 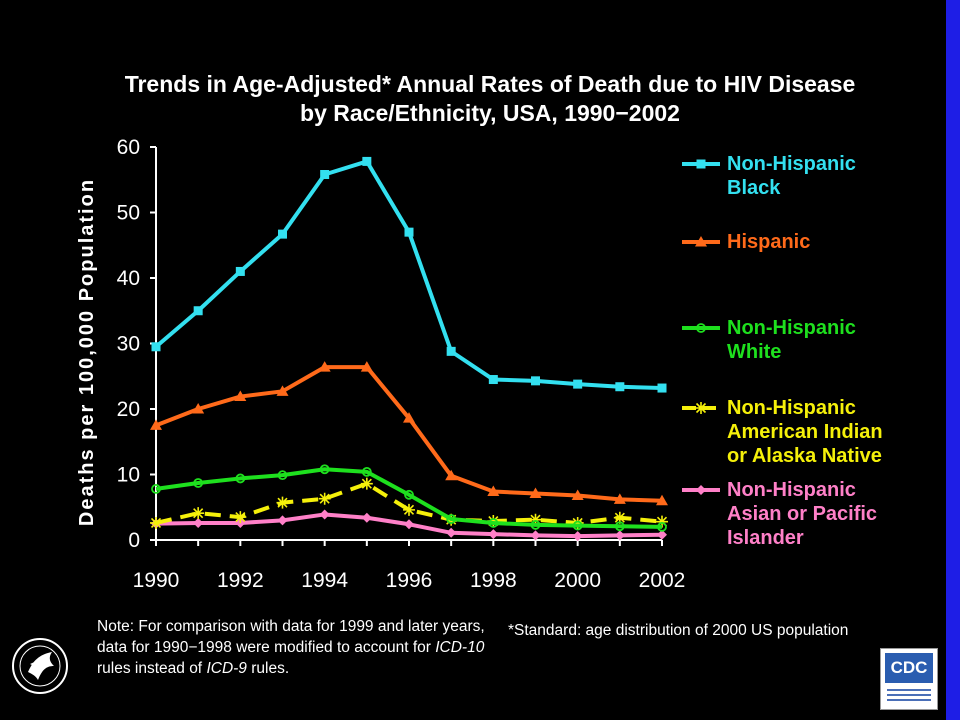 I want to click on x-tick-label: 1994, so click(x=324, y=580).